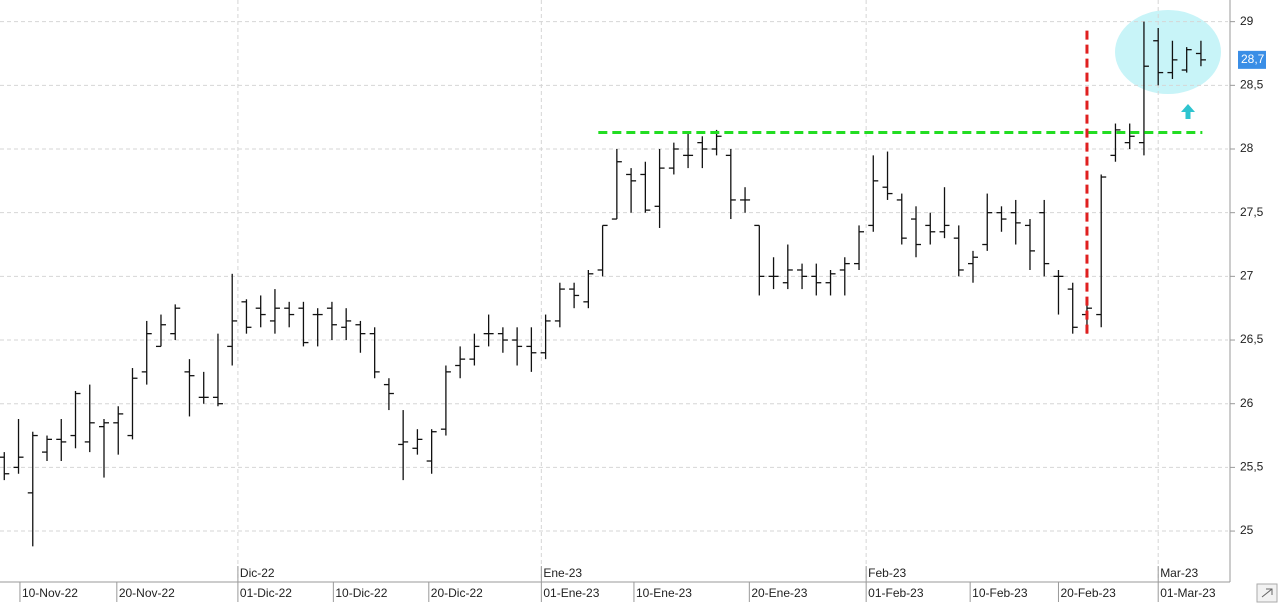 The image size is (1280, 604). What do you see at coordinates (1252, 467) in the screenshot?
I see `y-tick-label: 25,5` at bounding box center [1252, 467].